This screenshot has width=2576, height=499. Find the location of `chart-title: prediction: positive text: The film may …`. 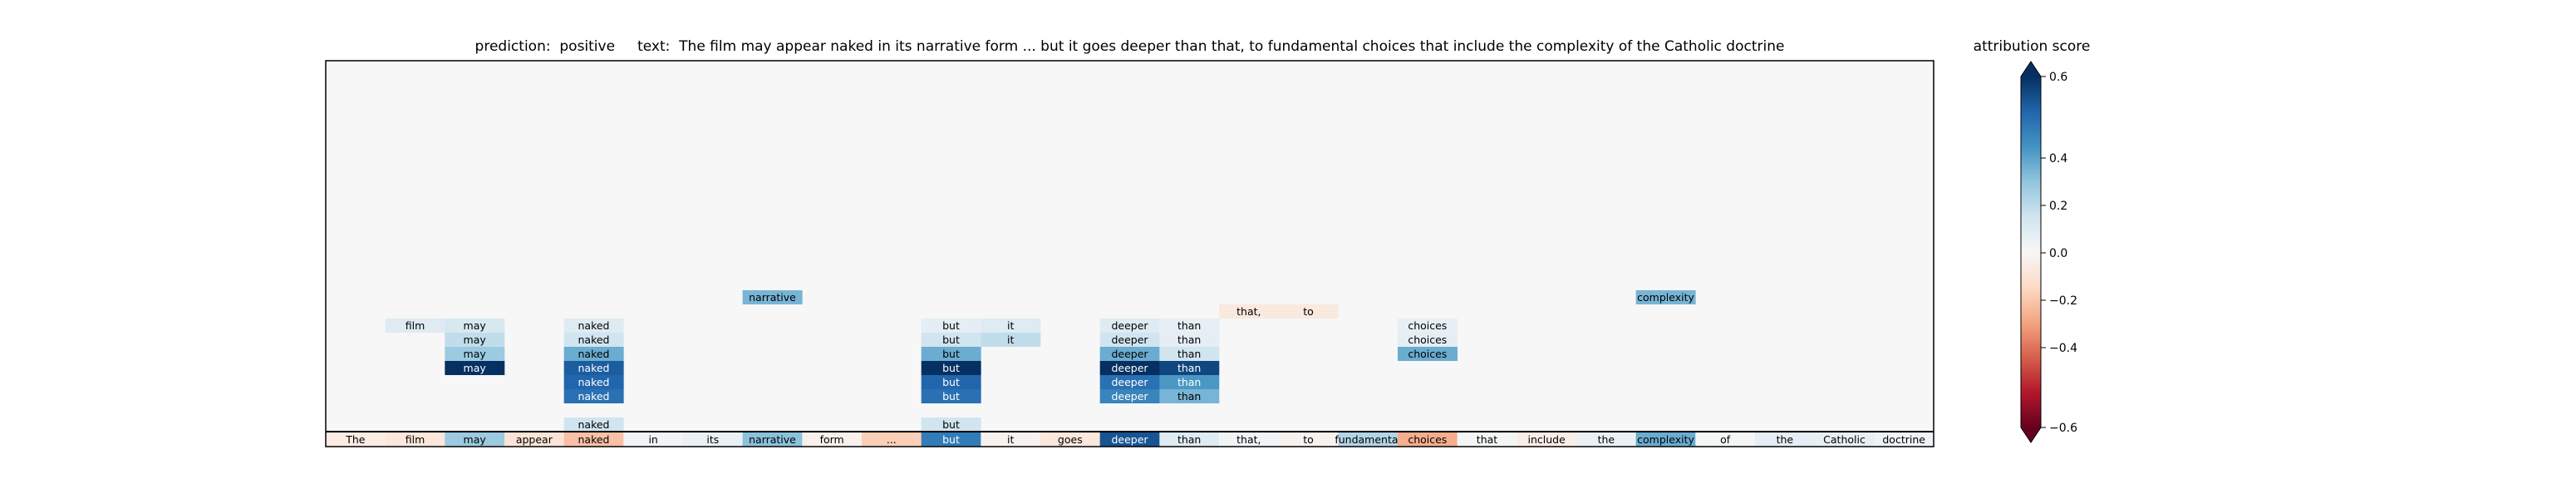

chart-title: prediction: positive text: The film may … is located at coordinates (1129, 47).